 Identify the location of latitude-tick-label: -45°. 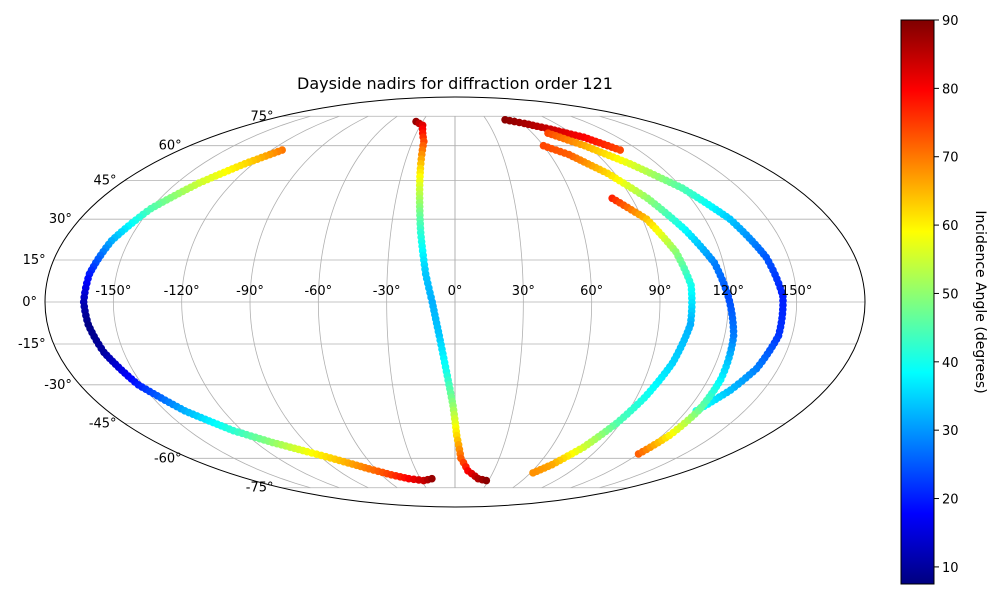
(103, 423).